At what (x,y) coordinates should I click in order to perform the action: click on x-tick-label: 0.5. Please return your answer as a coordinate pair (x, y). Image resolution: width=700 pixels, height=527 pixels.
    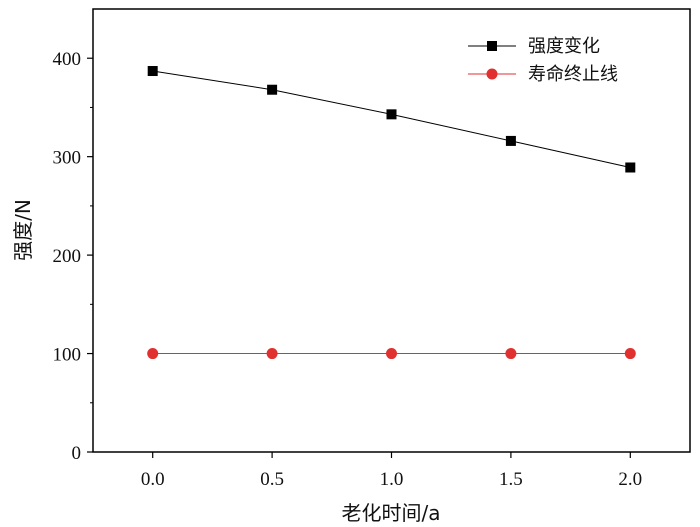
    Looking at the image, I should click on (272, 479).